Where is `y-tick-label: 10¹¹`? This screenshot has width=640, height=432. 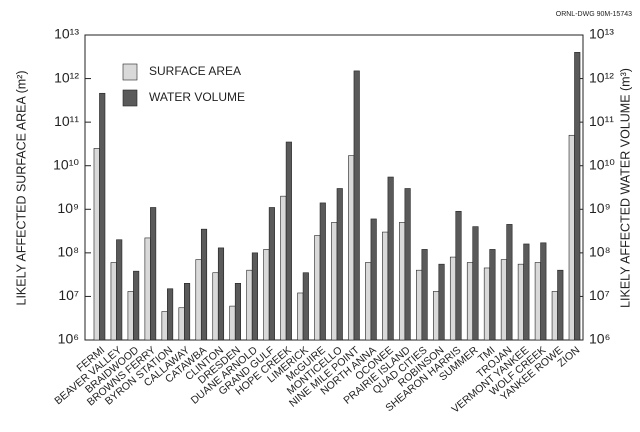 y-tick-label: 10¹¹ is located at coordinates (66, 121).